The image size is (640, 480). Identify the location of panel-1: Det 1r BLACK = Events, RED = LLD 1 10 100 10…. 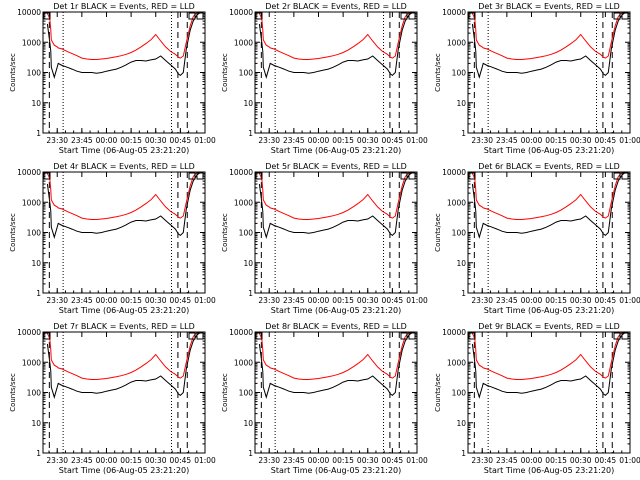
(112, 78).